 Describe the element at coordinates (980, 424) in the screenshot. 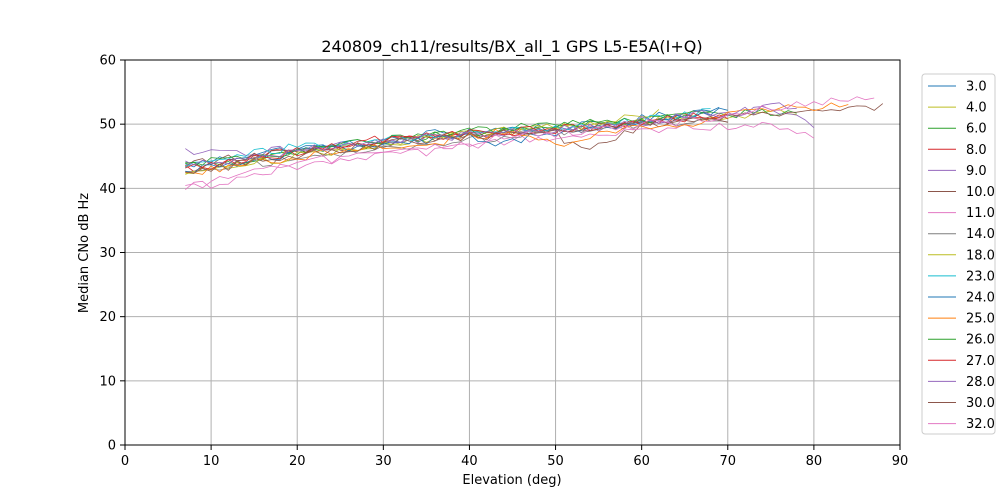

I see `legend-label: 32.0` at that location.